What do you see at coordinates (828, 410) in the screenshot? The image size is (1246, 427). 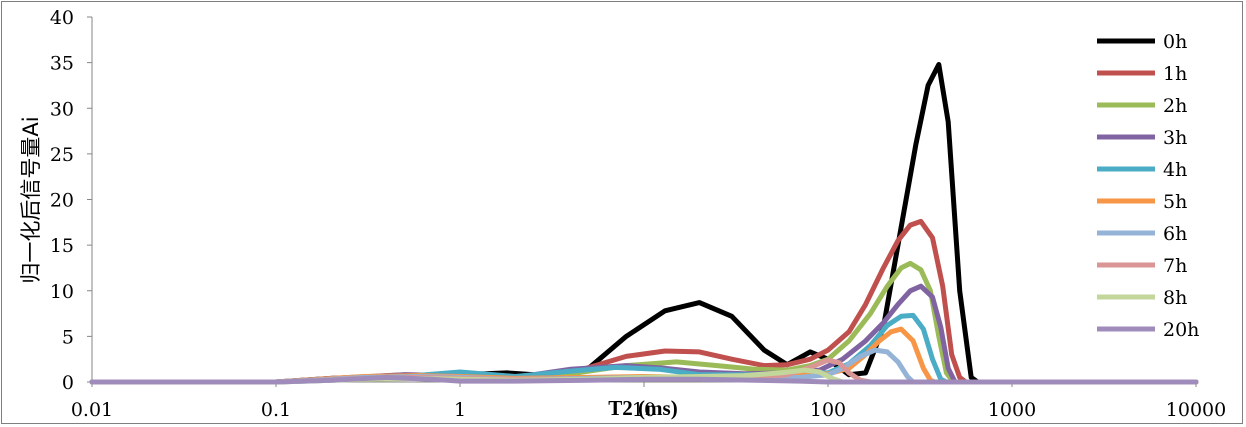 I see `x-tick-label: 100` at bounding box center [828, 410].